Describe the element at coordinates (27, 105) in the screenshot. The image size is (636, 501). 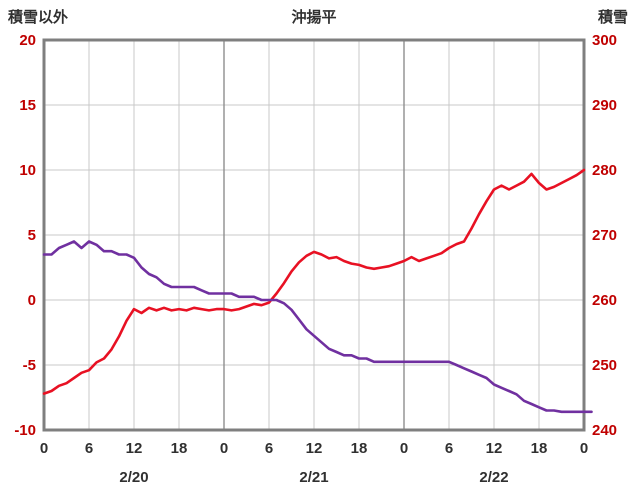
I see `left-axis-tick-label: 15` at that location.